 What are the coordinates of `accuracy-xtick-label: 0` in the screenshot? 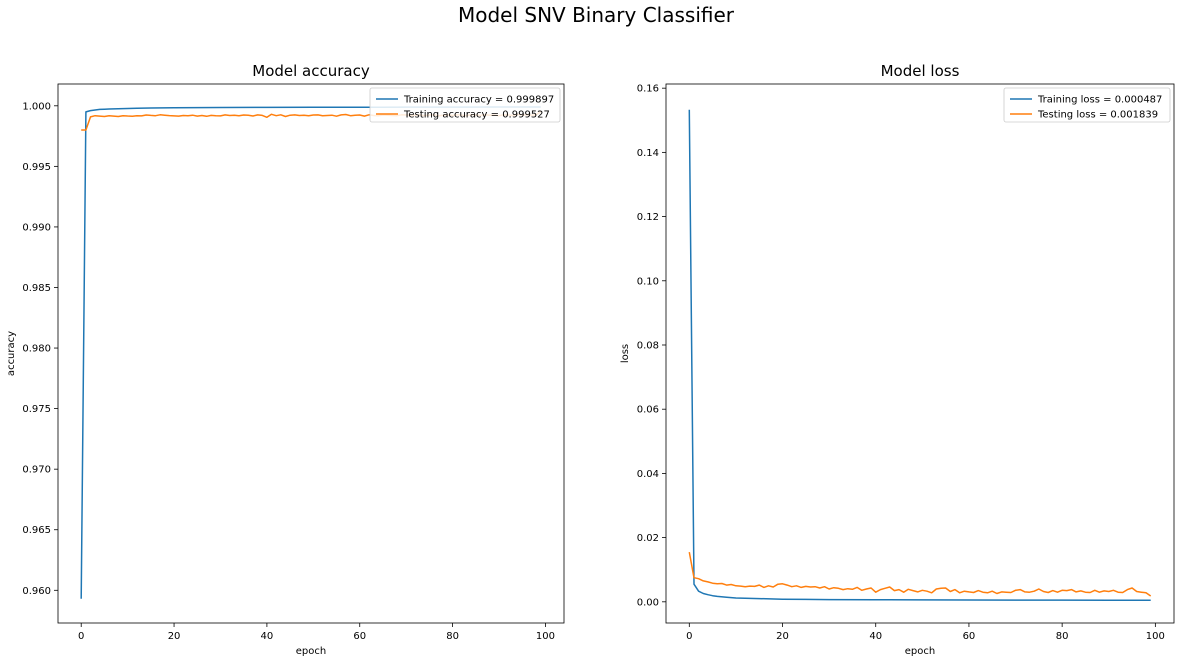 It's located at (81, 636).